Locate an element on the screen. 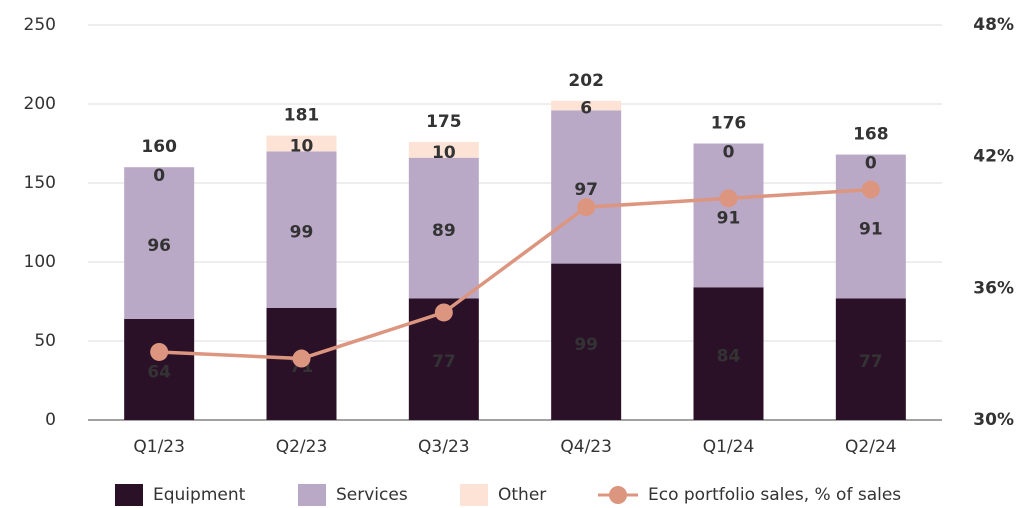  legend-marker is located at coordinates (618, 495).